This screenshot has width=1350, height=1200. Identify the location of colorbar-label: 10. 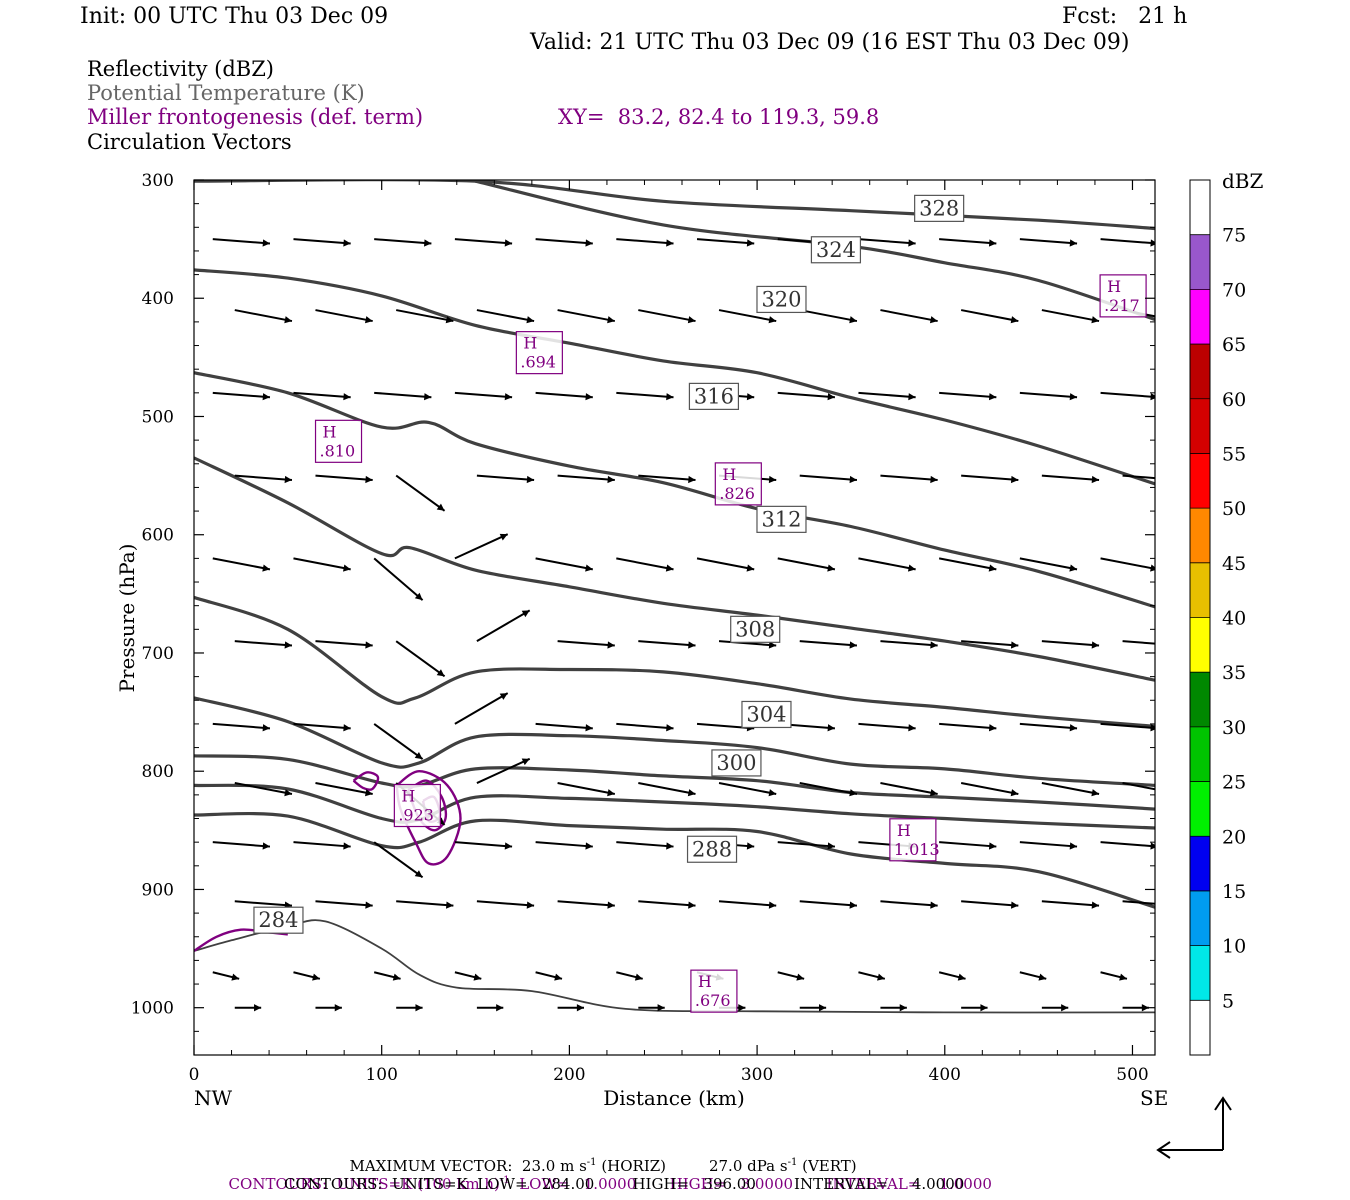
(1234, 947).